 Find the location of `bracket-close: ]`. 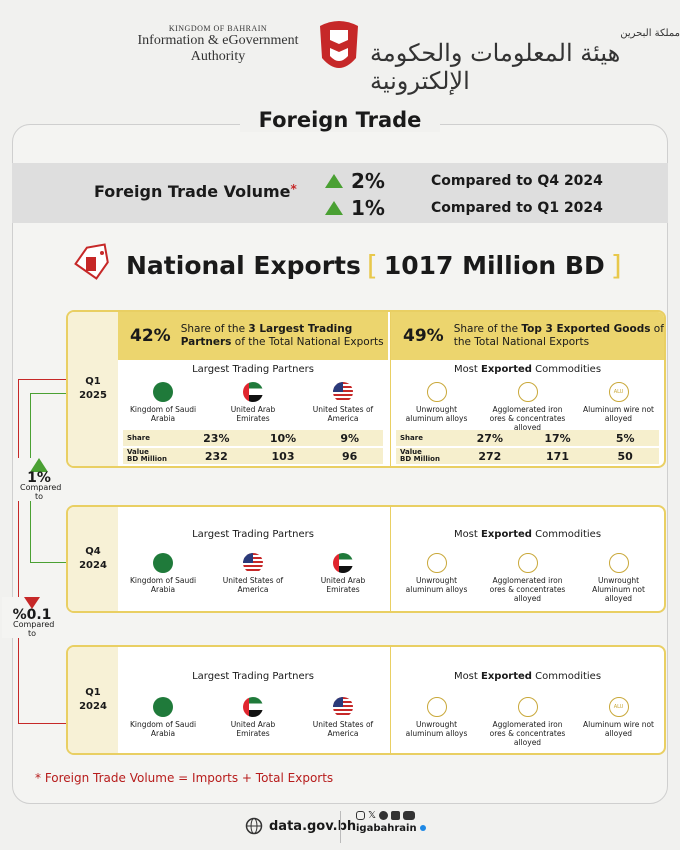

bracket-close: ] is located at coordinates (616, 265).